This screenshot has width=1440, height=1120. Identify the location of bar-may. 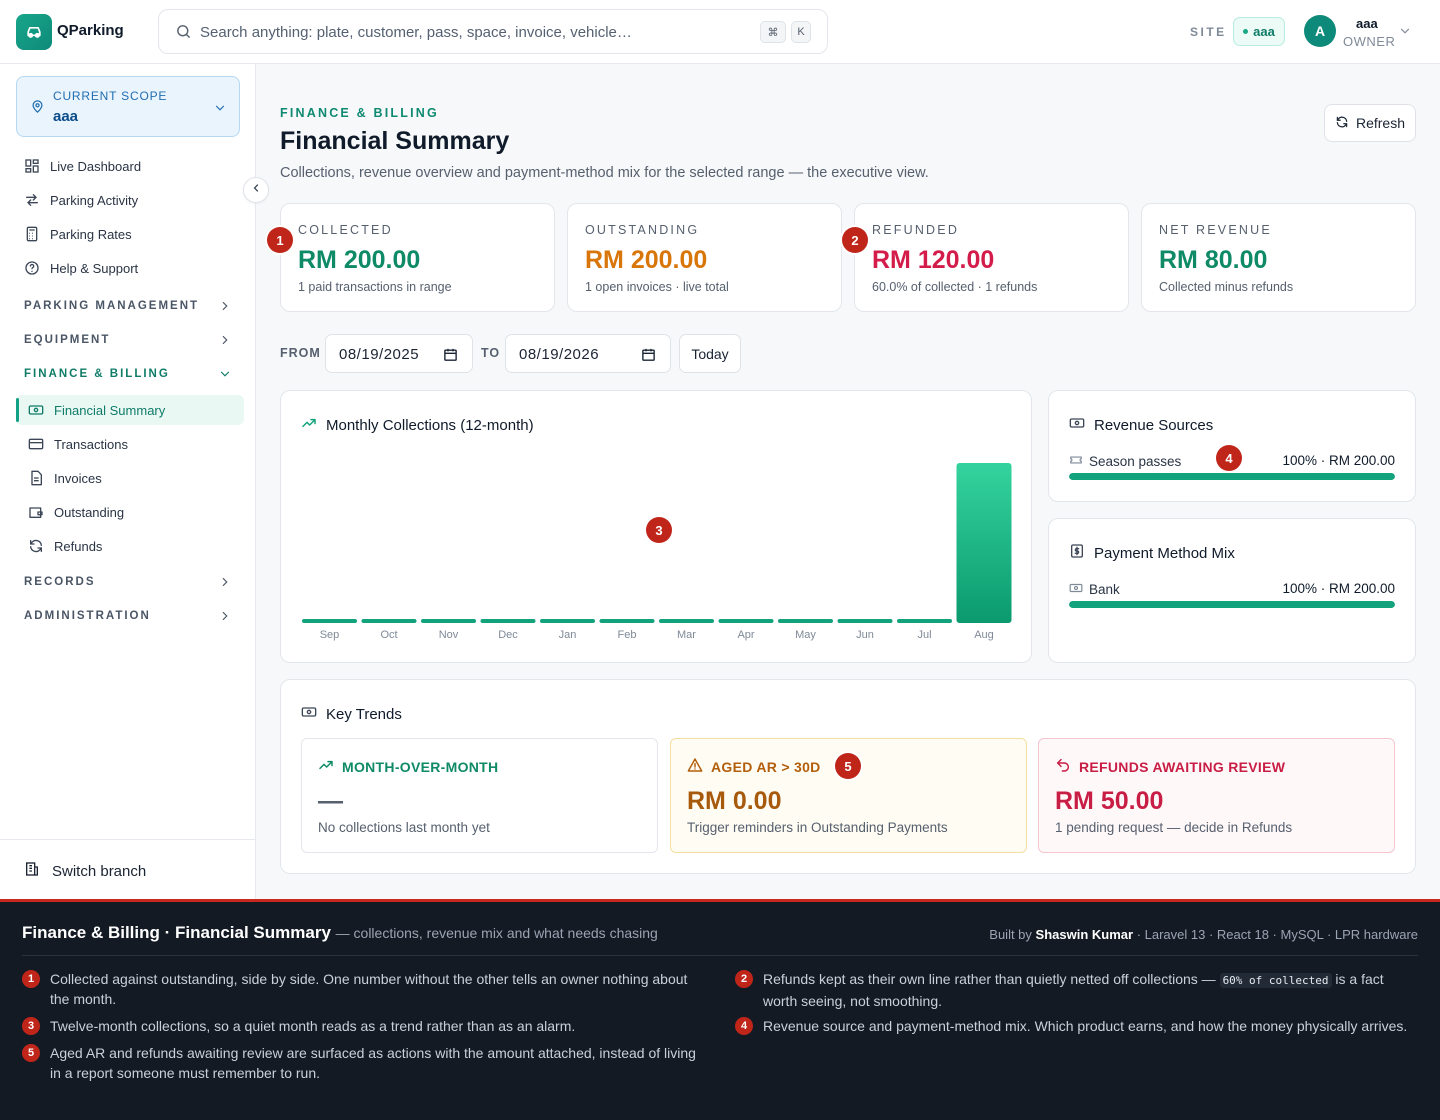
(805, 621).